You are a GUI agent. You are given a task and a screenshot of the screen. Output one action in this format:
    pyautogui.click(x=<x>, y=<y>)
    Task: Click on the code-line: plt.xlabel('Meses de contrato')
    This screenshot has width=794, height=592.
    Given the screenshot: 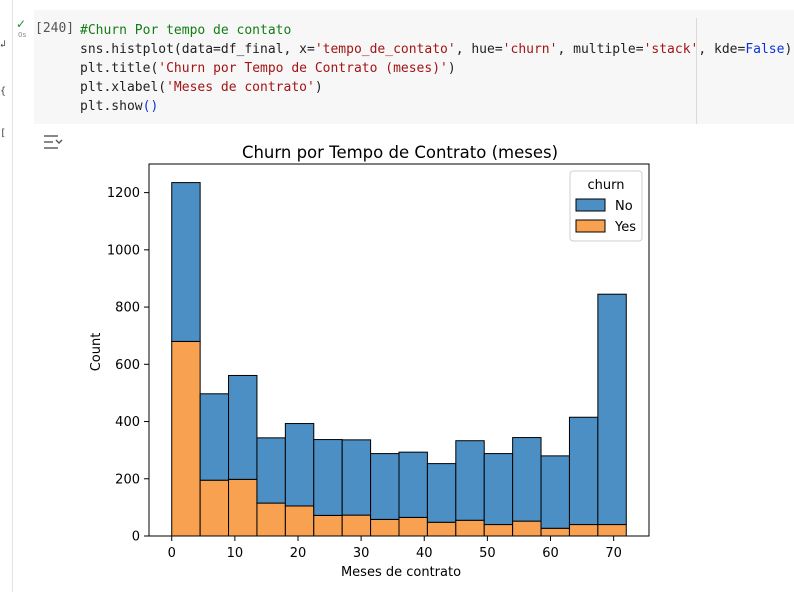 What is the action you would take?
    pyautogui.click(x=436, y=87)
    